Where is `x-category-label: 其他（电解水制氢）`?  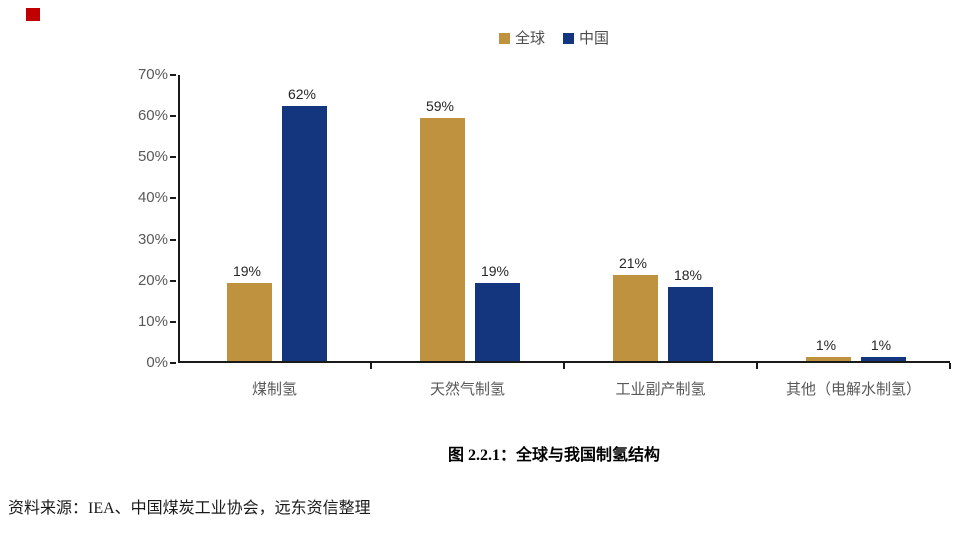
x-category-label: 其他（电解水制氢） is located at coordinates (853, 389).